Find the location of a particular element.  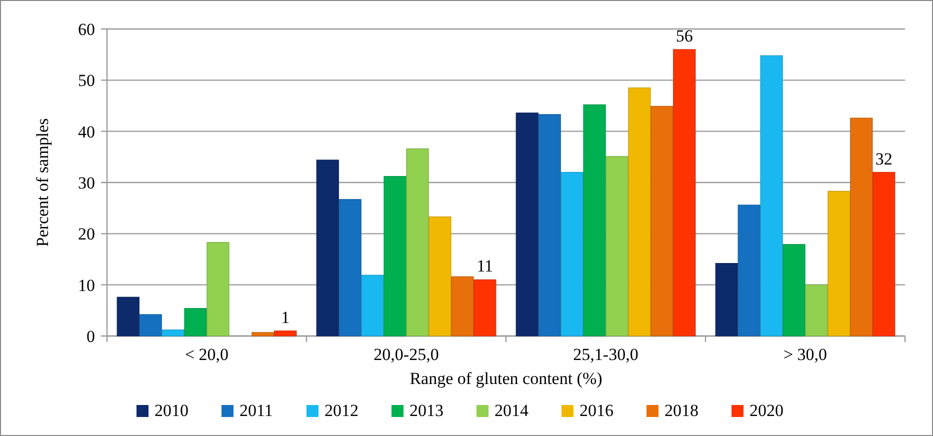

legend-label: 2012 is located at coordinates (341, 410).